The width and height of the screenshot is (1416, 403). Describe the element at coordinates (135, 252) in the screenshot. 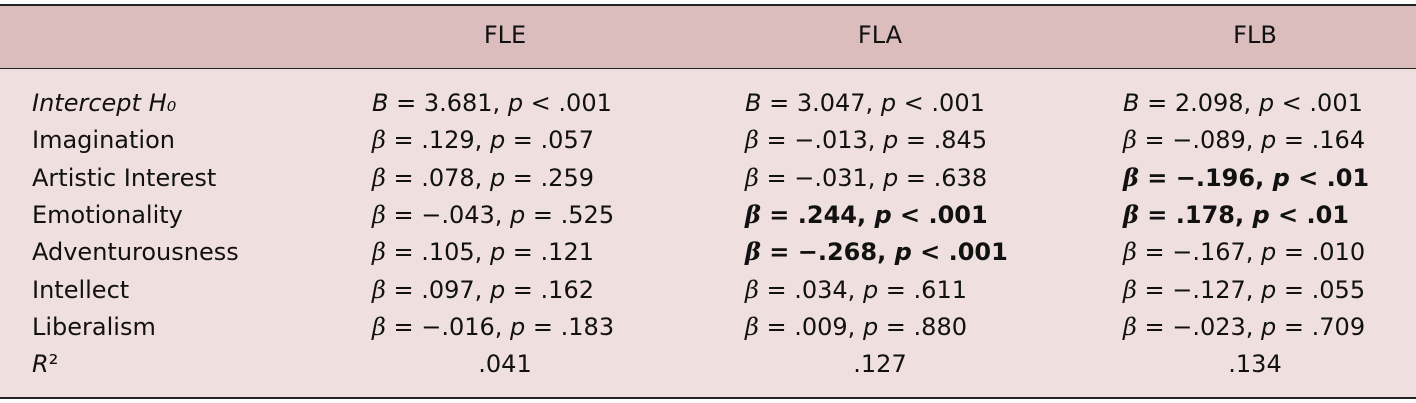

I see `row-label: Adventurousness` at that location.